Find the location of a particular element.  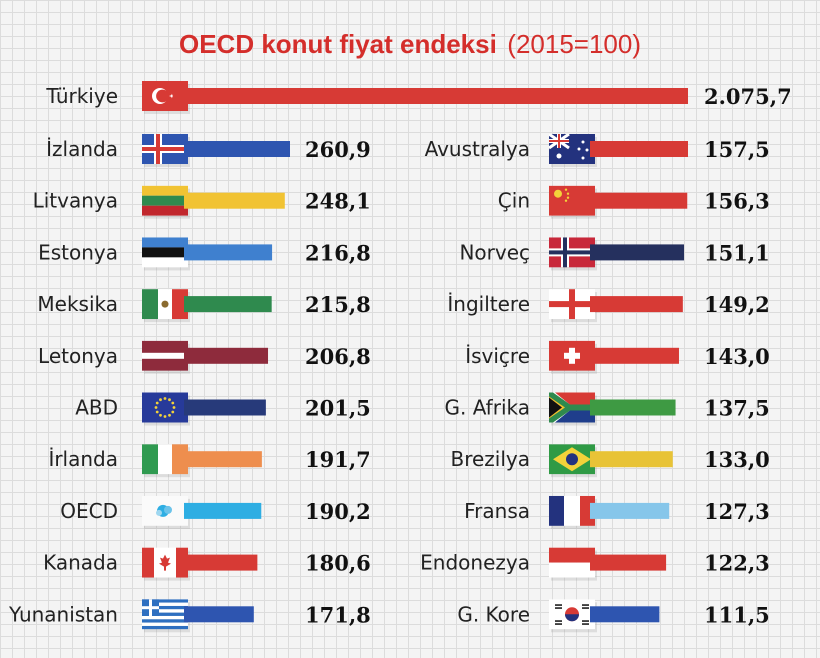

country-label-cin: Çin is located at coordinates (514, 201).